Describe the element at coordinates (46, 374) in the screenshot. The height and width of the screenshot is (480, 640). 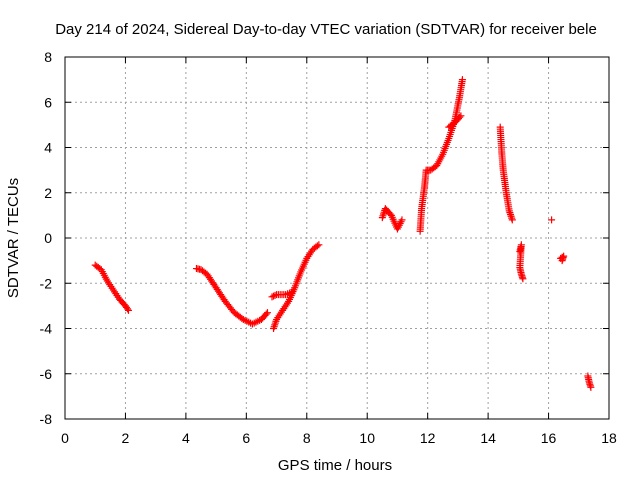
I see `y-tick-label: -6` at that location.